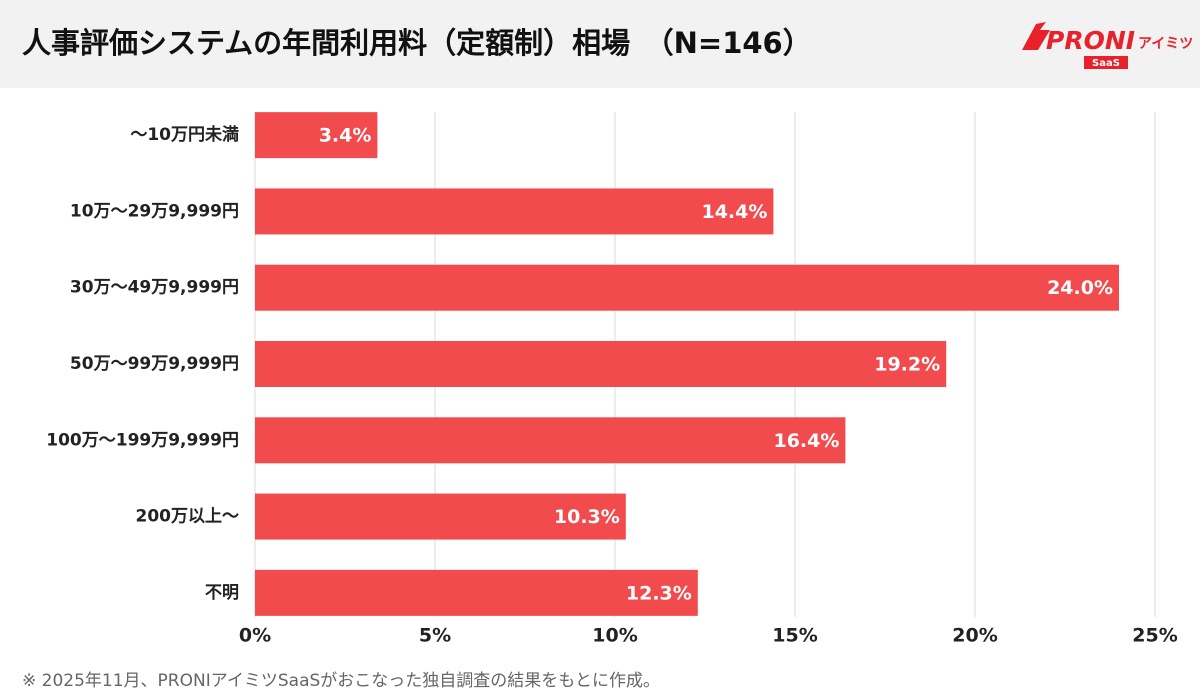 This screenshot has width=1200, height=700. Describe the element at coordinates (1165, 44) in the screenshot. I see `logo-sub: アイミツ` at that location.